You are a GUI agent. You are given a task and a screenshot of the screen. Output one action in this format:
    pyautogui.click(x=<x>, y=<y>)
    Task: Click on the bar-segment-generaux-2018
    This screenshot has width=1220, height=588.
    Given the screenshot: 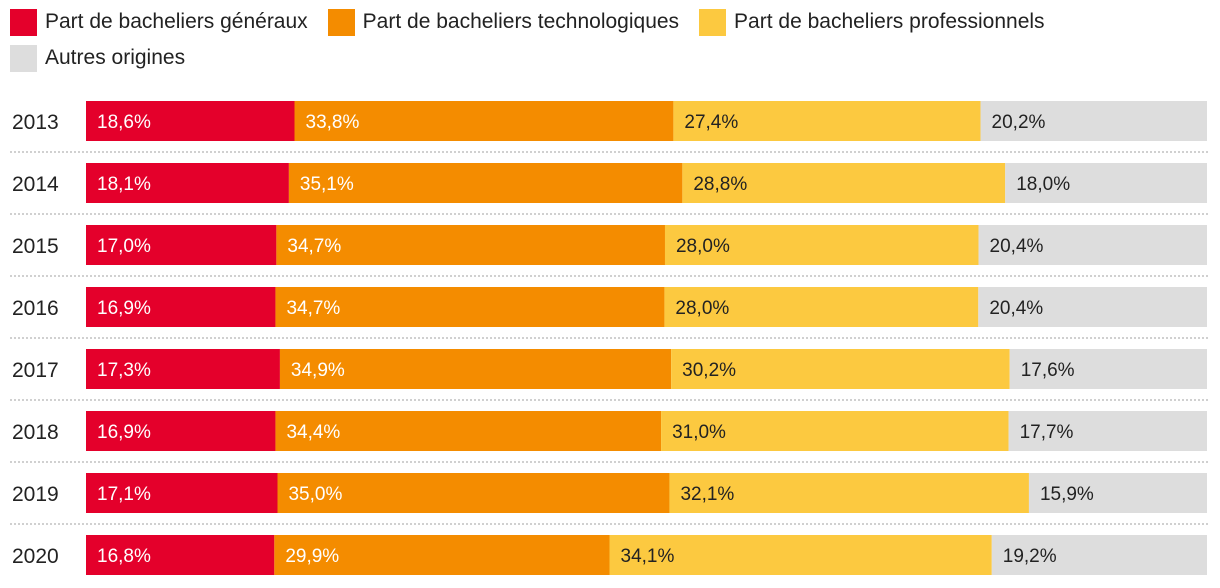 What is the action you would take?
    pyautogui.click(x=181, y=431)
    